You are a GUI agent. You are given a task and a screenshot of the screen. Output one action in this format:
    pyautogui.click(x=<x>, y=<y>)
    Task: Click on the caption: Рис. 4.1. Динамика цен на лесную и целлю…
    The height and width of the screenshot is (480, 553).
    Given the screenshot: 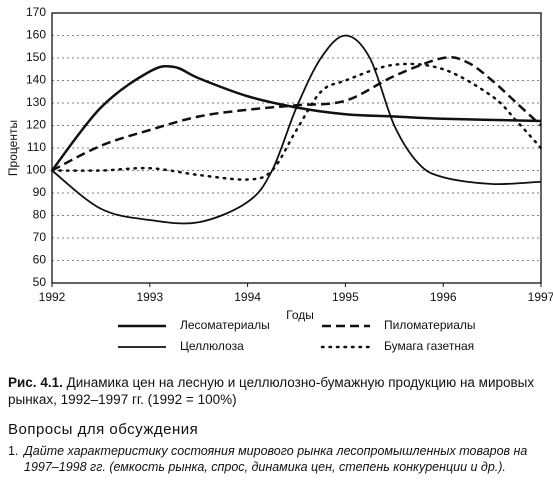 What is the action you would take?
    pyautogui.click(x=278, y=391)
    